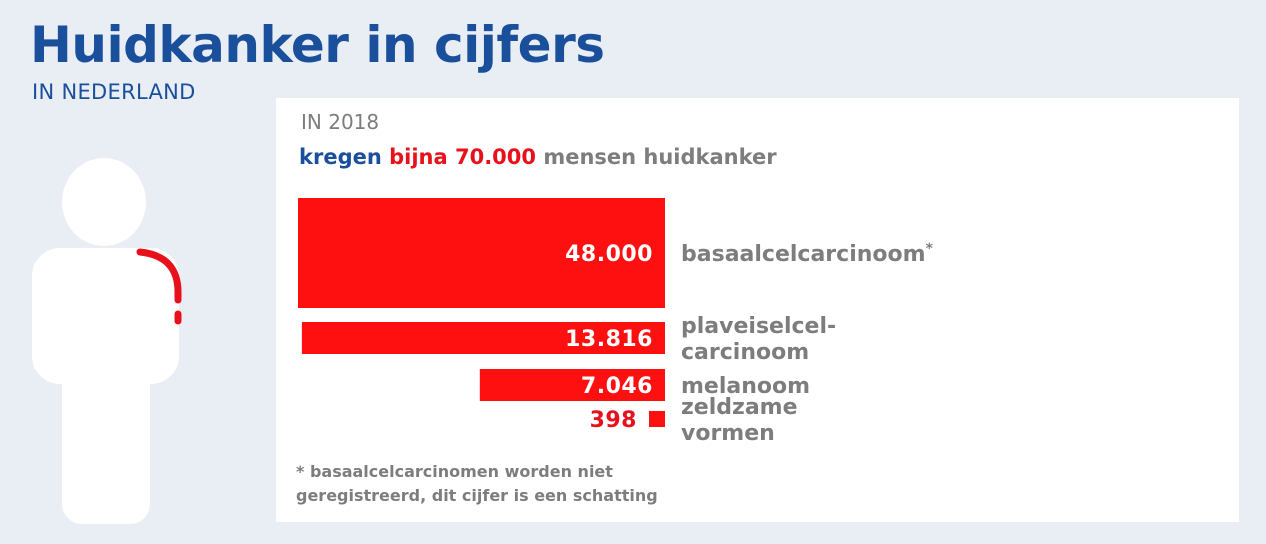 This screenshot has height=544, width=1266. I want to click on figure-torso, so click(105, 316).